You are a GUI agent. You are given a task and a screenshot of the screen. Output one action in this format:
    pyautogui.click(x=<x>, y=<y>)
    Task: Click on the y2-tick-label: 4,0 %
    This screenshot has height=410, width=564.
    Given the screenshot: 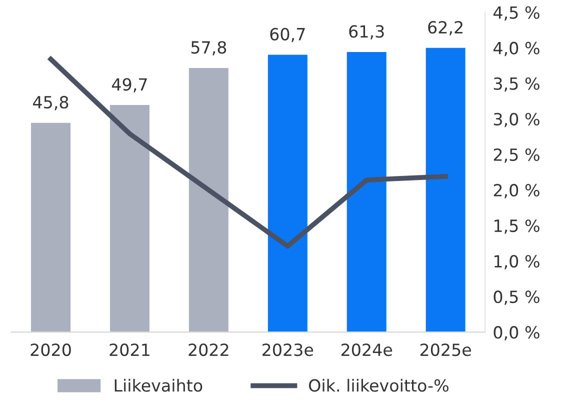 What is the action you would take?
    pyautogui.click(x=516, y=49)
    